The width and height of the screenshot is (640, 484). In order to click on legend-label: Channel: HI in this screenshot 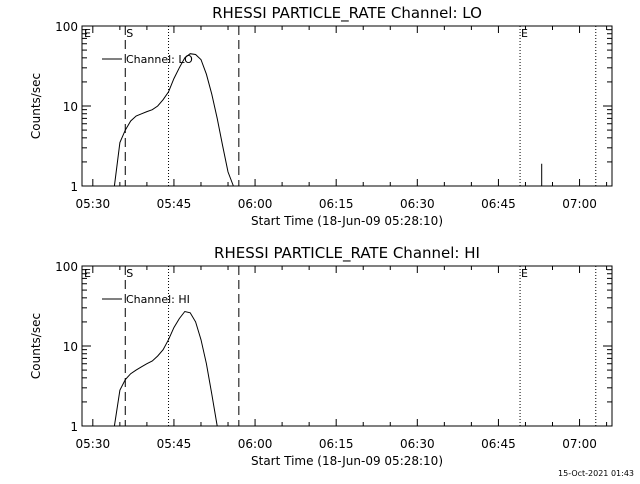, I will do `click(158, 299)`.